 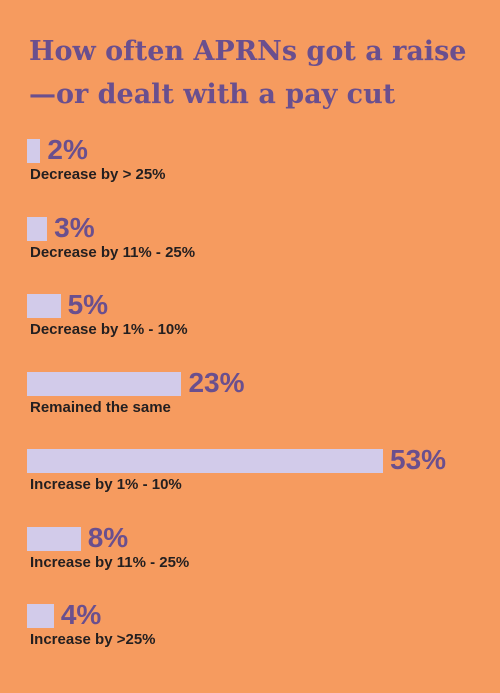 I want to click on category-label: Increase by 11% - 25%, so click(x=110, y=562).